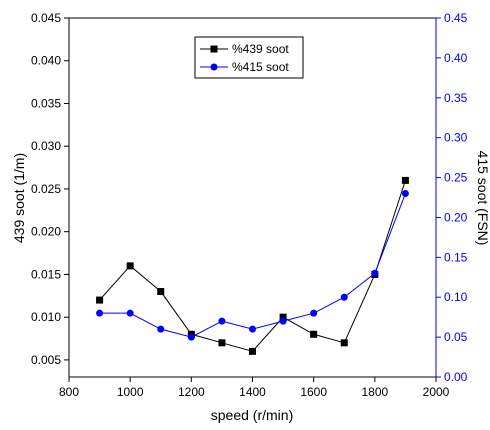 The height and width of the screenshot is (430, 490). Describe the element at coordinates (436, 392) in the screenshot. I see `x-tick-label: 2000` at that location.